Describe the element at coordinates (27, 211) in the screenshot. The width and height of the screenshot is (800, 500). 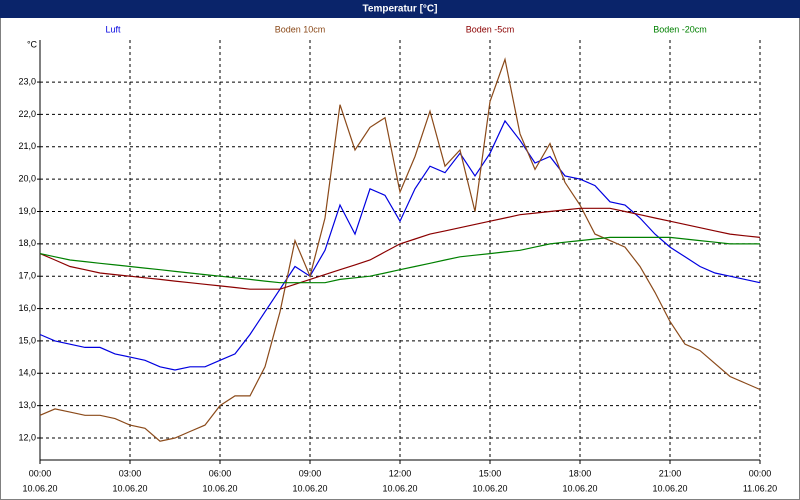
I see `y-tick-label: 19,0` at that location.